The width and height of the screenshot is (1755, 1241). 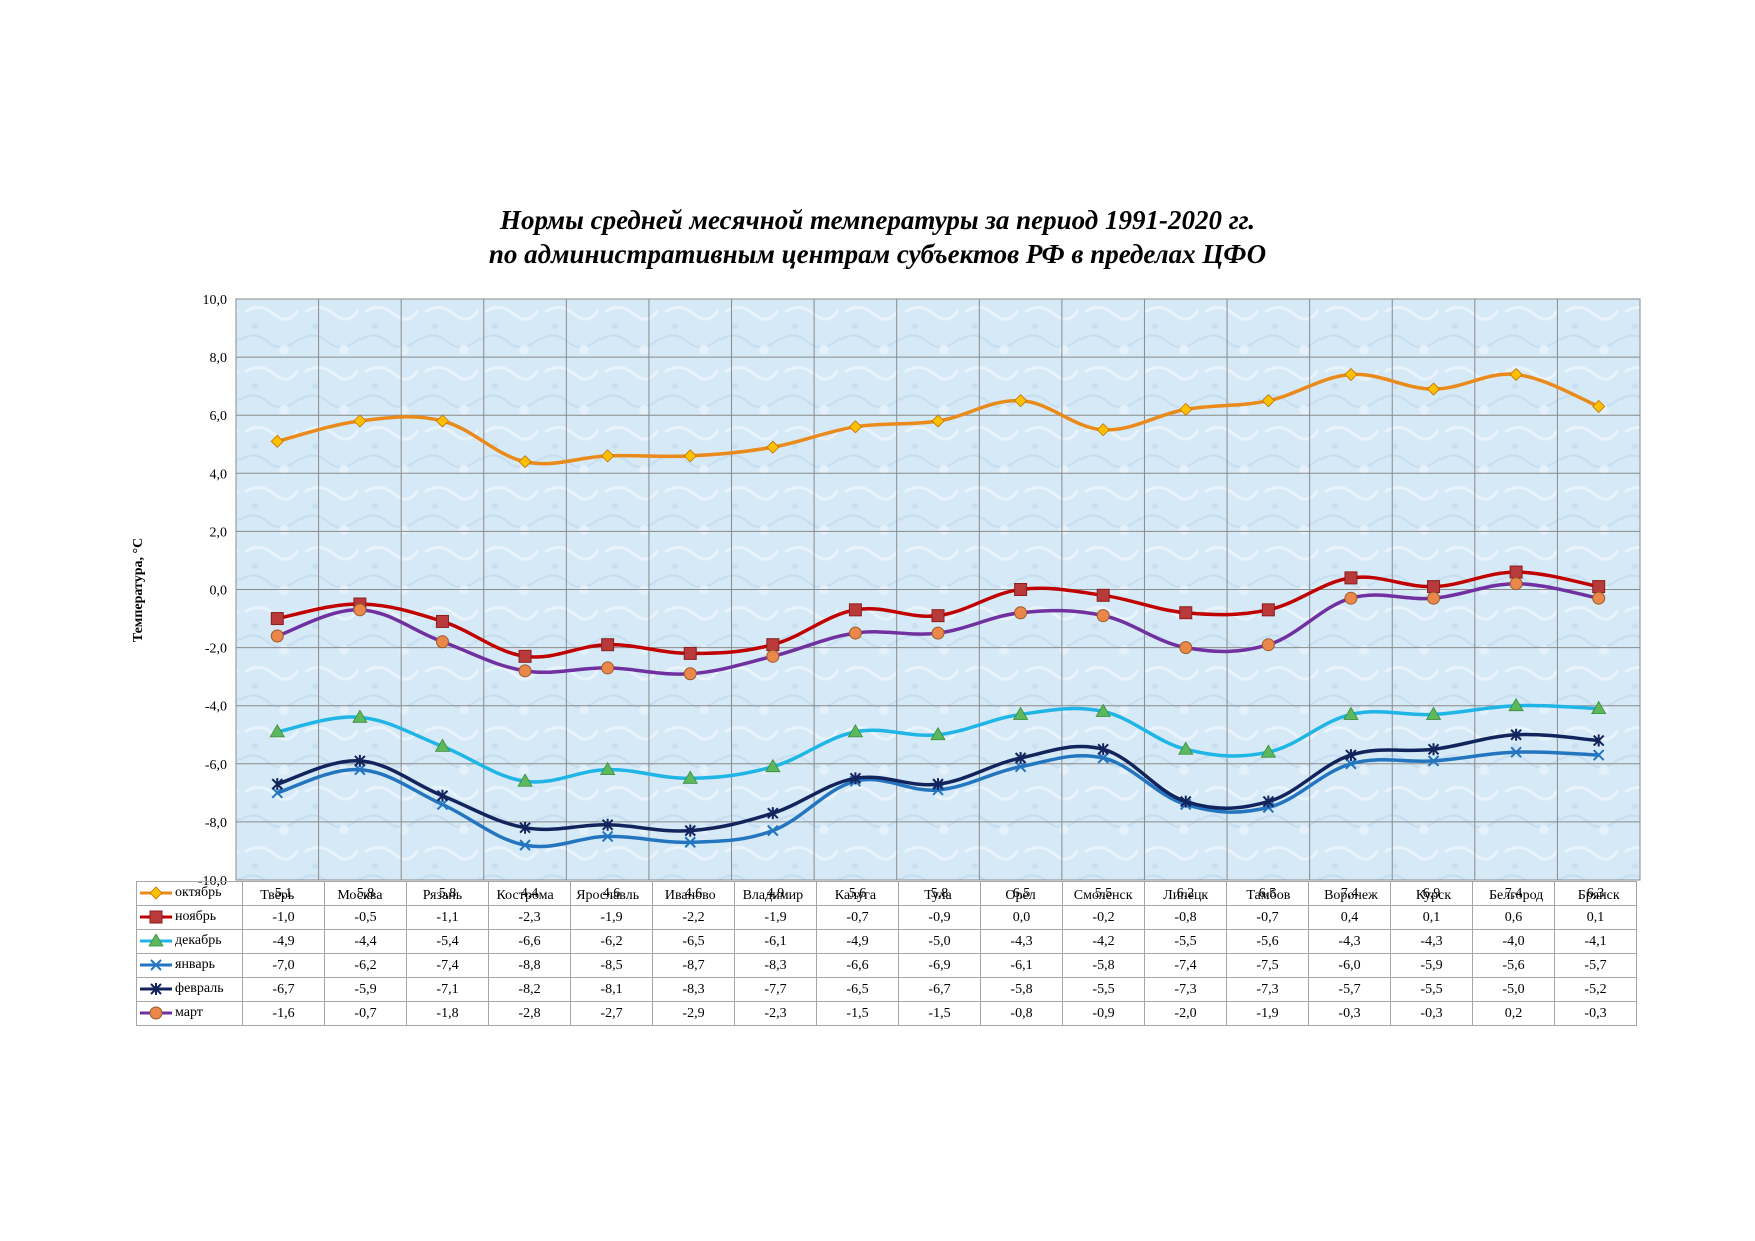 What do you see at coordinates (529, 989) in the screenshot?
I see `table-cell: -8,2` at bounding box center [529, 989].